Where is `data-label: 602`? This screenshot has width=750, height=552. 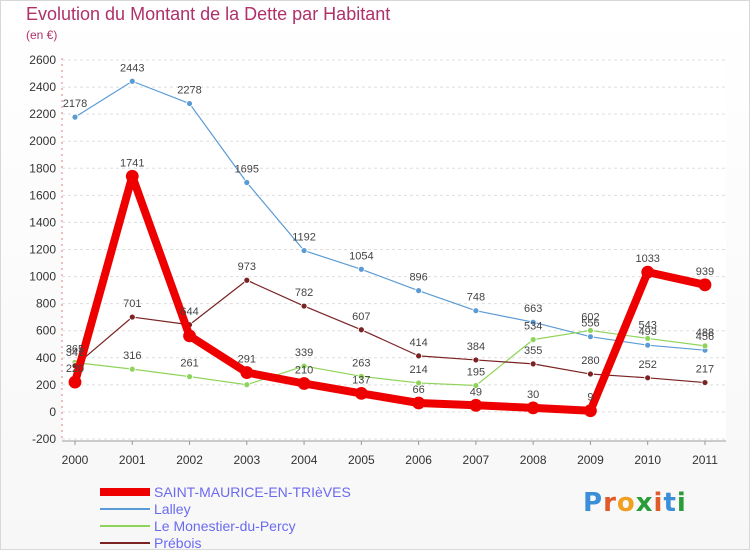 data-label: 602 is located at coordinates (590, 317).